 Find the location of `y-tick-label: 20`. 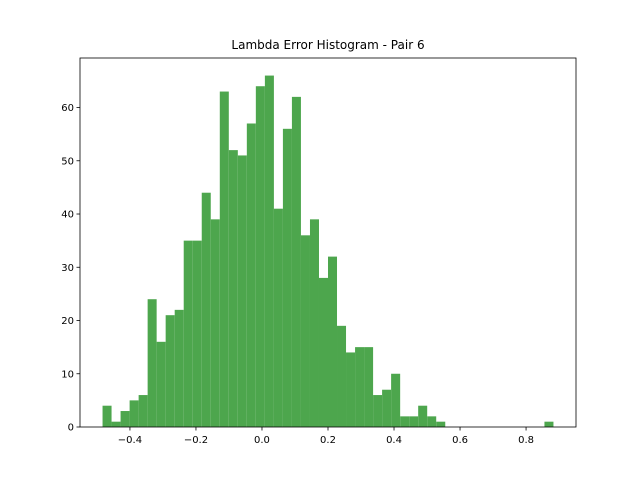

y-tick-label: 20 is located at coordinates (67, 321).